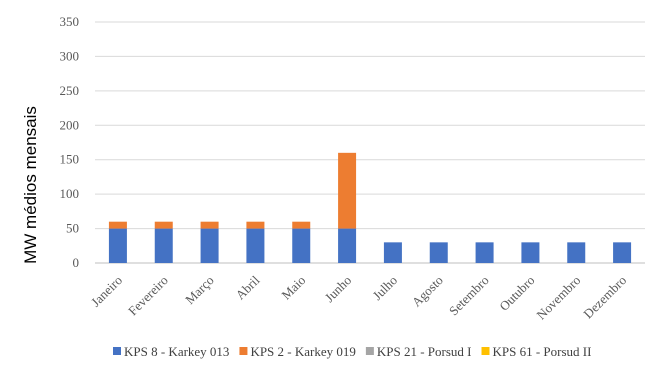 This screenshot has height=365, width=647. I want to click on x-tick-label: Setembro, so click(469, 296).